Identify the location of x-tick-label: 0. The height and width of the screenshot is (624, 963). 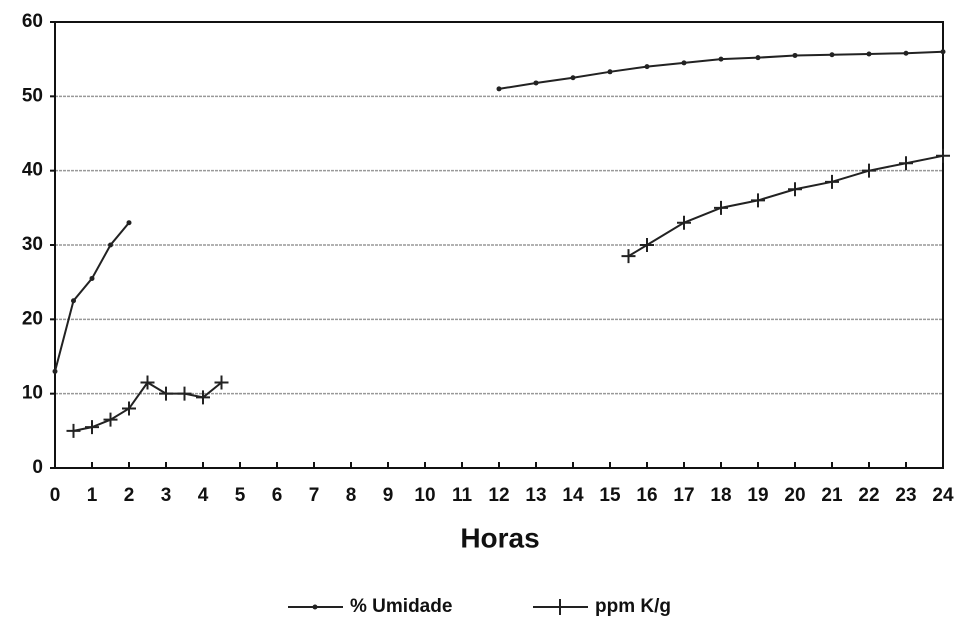
(55, 495).